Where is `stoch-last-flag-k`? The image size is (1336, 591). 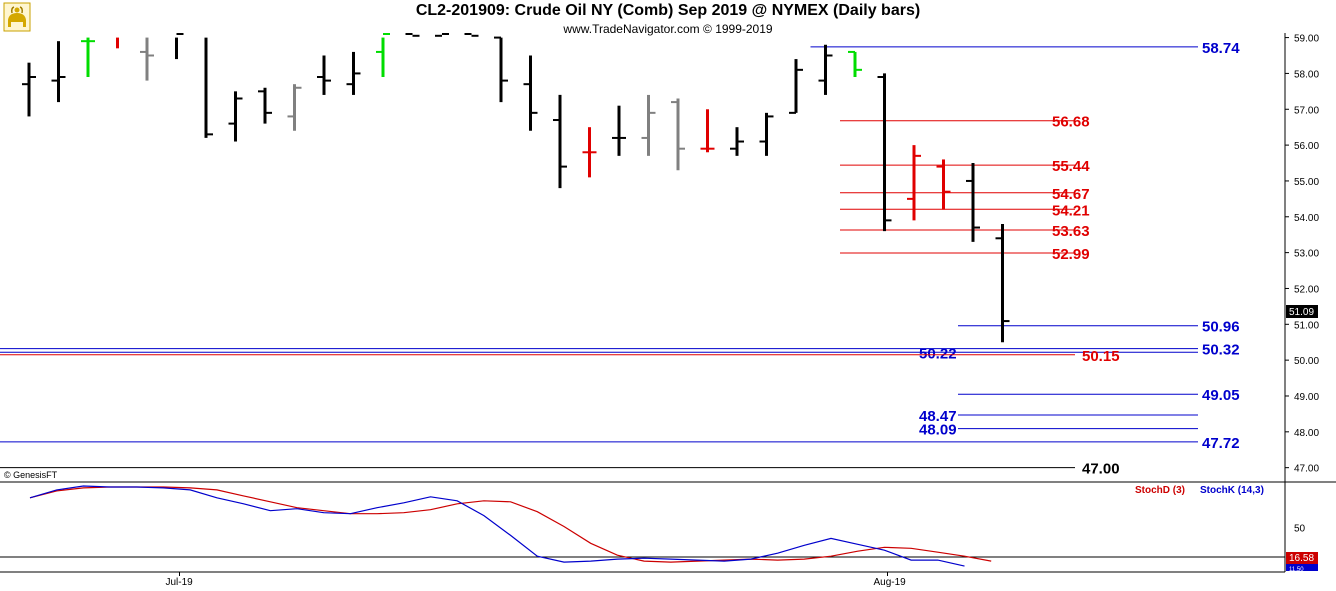
stoch-last-flag-k is located at coordinates (1302, 567).